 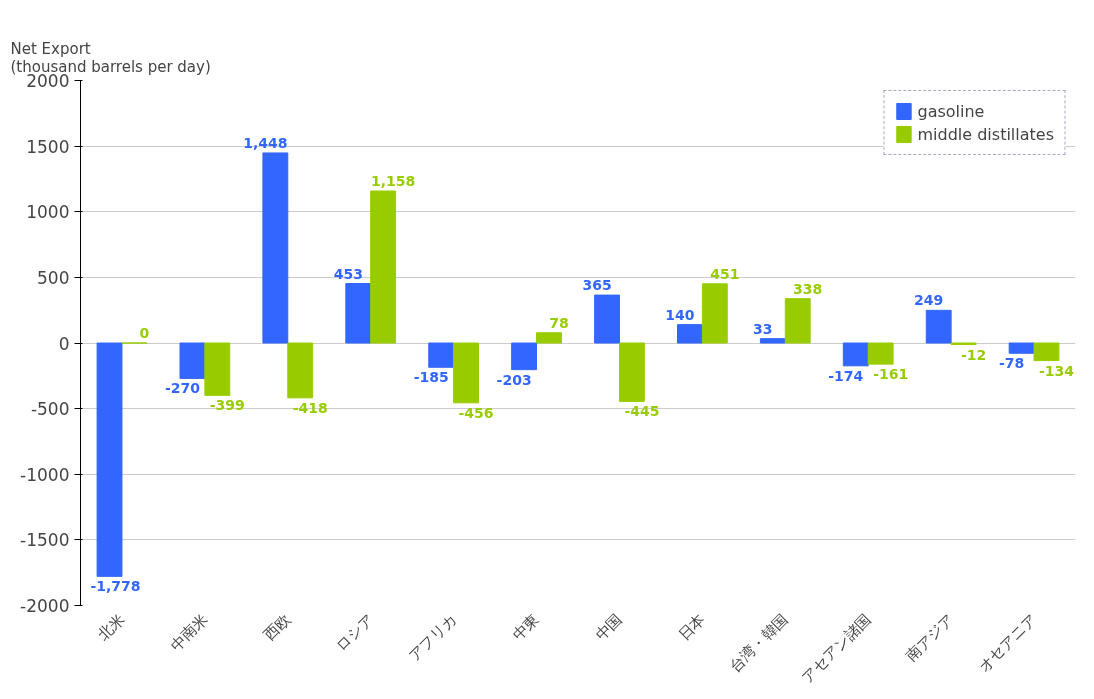 I want to click on data-label: -12, so click(x=973, y=354).